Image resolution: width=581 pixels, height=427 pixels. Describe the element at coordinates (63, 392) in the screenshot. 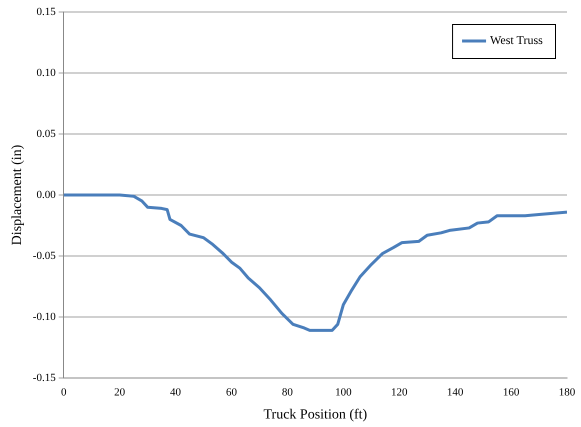

I see `x-tick-label: 0` at that location.